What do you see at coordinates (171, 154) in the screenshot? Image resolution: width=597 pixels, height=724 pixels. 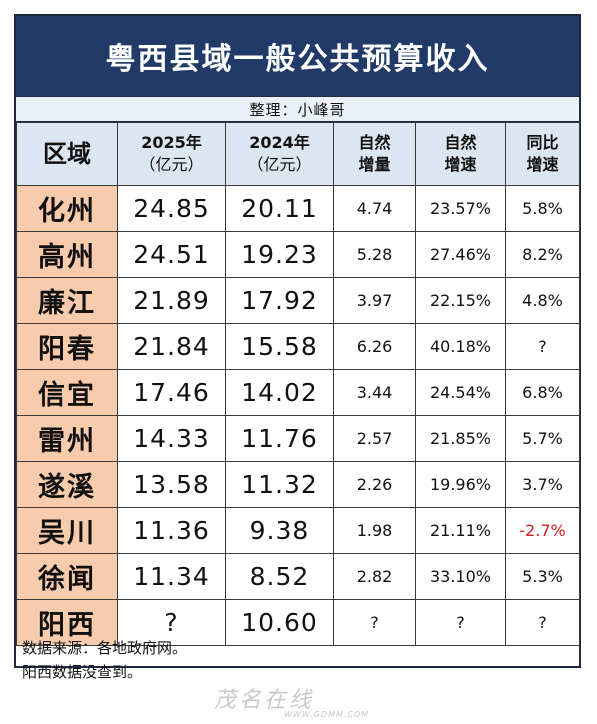 I see `header-2025: 2025年 （亿元）` at bounding box center [171, 154].